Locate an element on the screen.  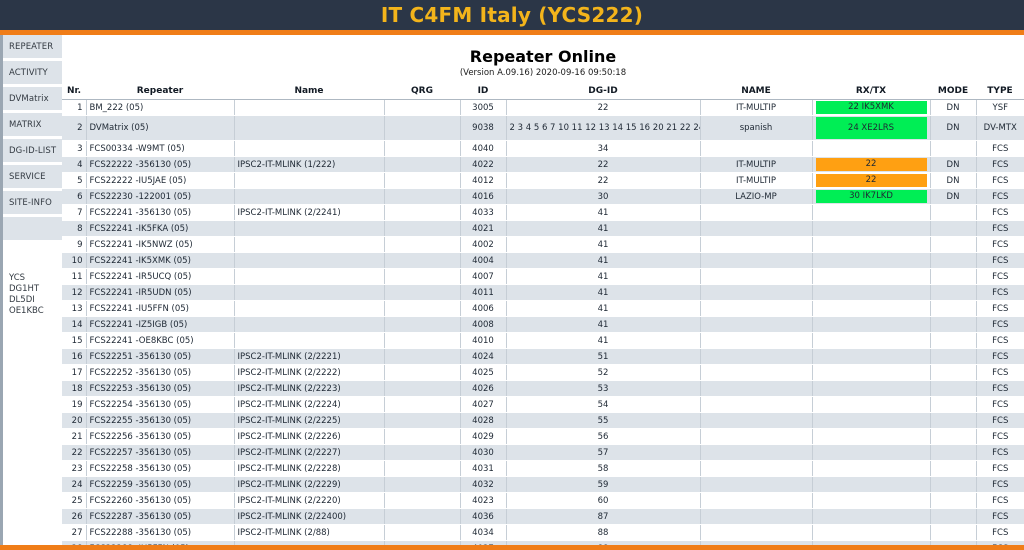
cell-nr: 22 is located at coordinates (74, 452).